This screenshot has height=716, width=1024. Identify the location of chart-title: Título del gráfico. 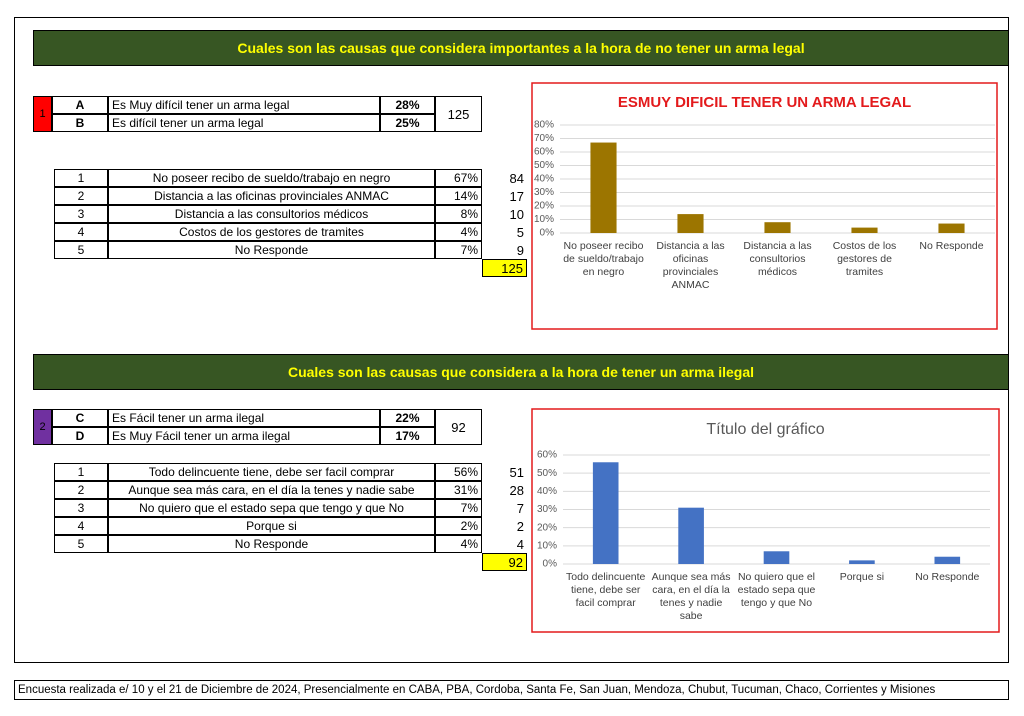
(765, 429).